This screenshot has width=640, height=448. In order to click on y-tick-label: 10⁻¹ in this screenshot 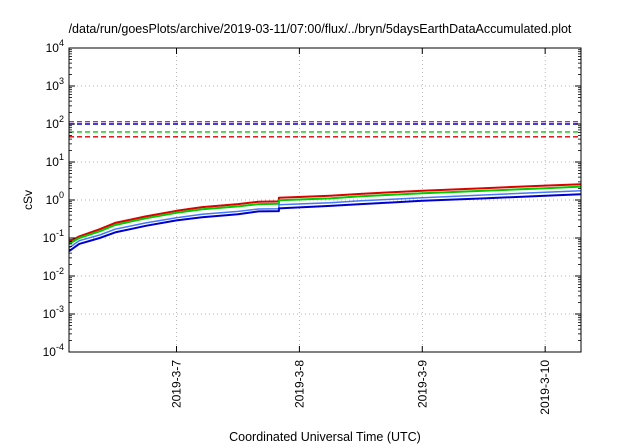, I will do `click(53, 236)`.